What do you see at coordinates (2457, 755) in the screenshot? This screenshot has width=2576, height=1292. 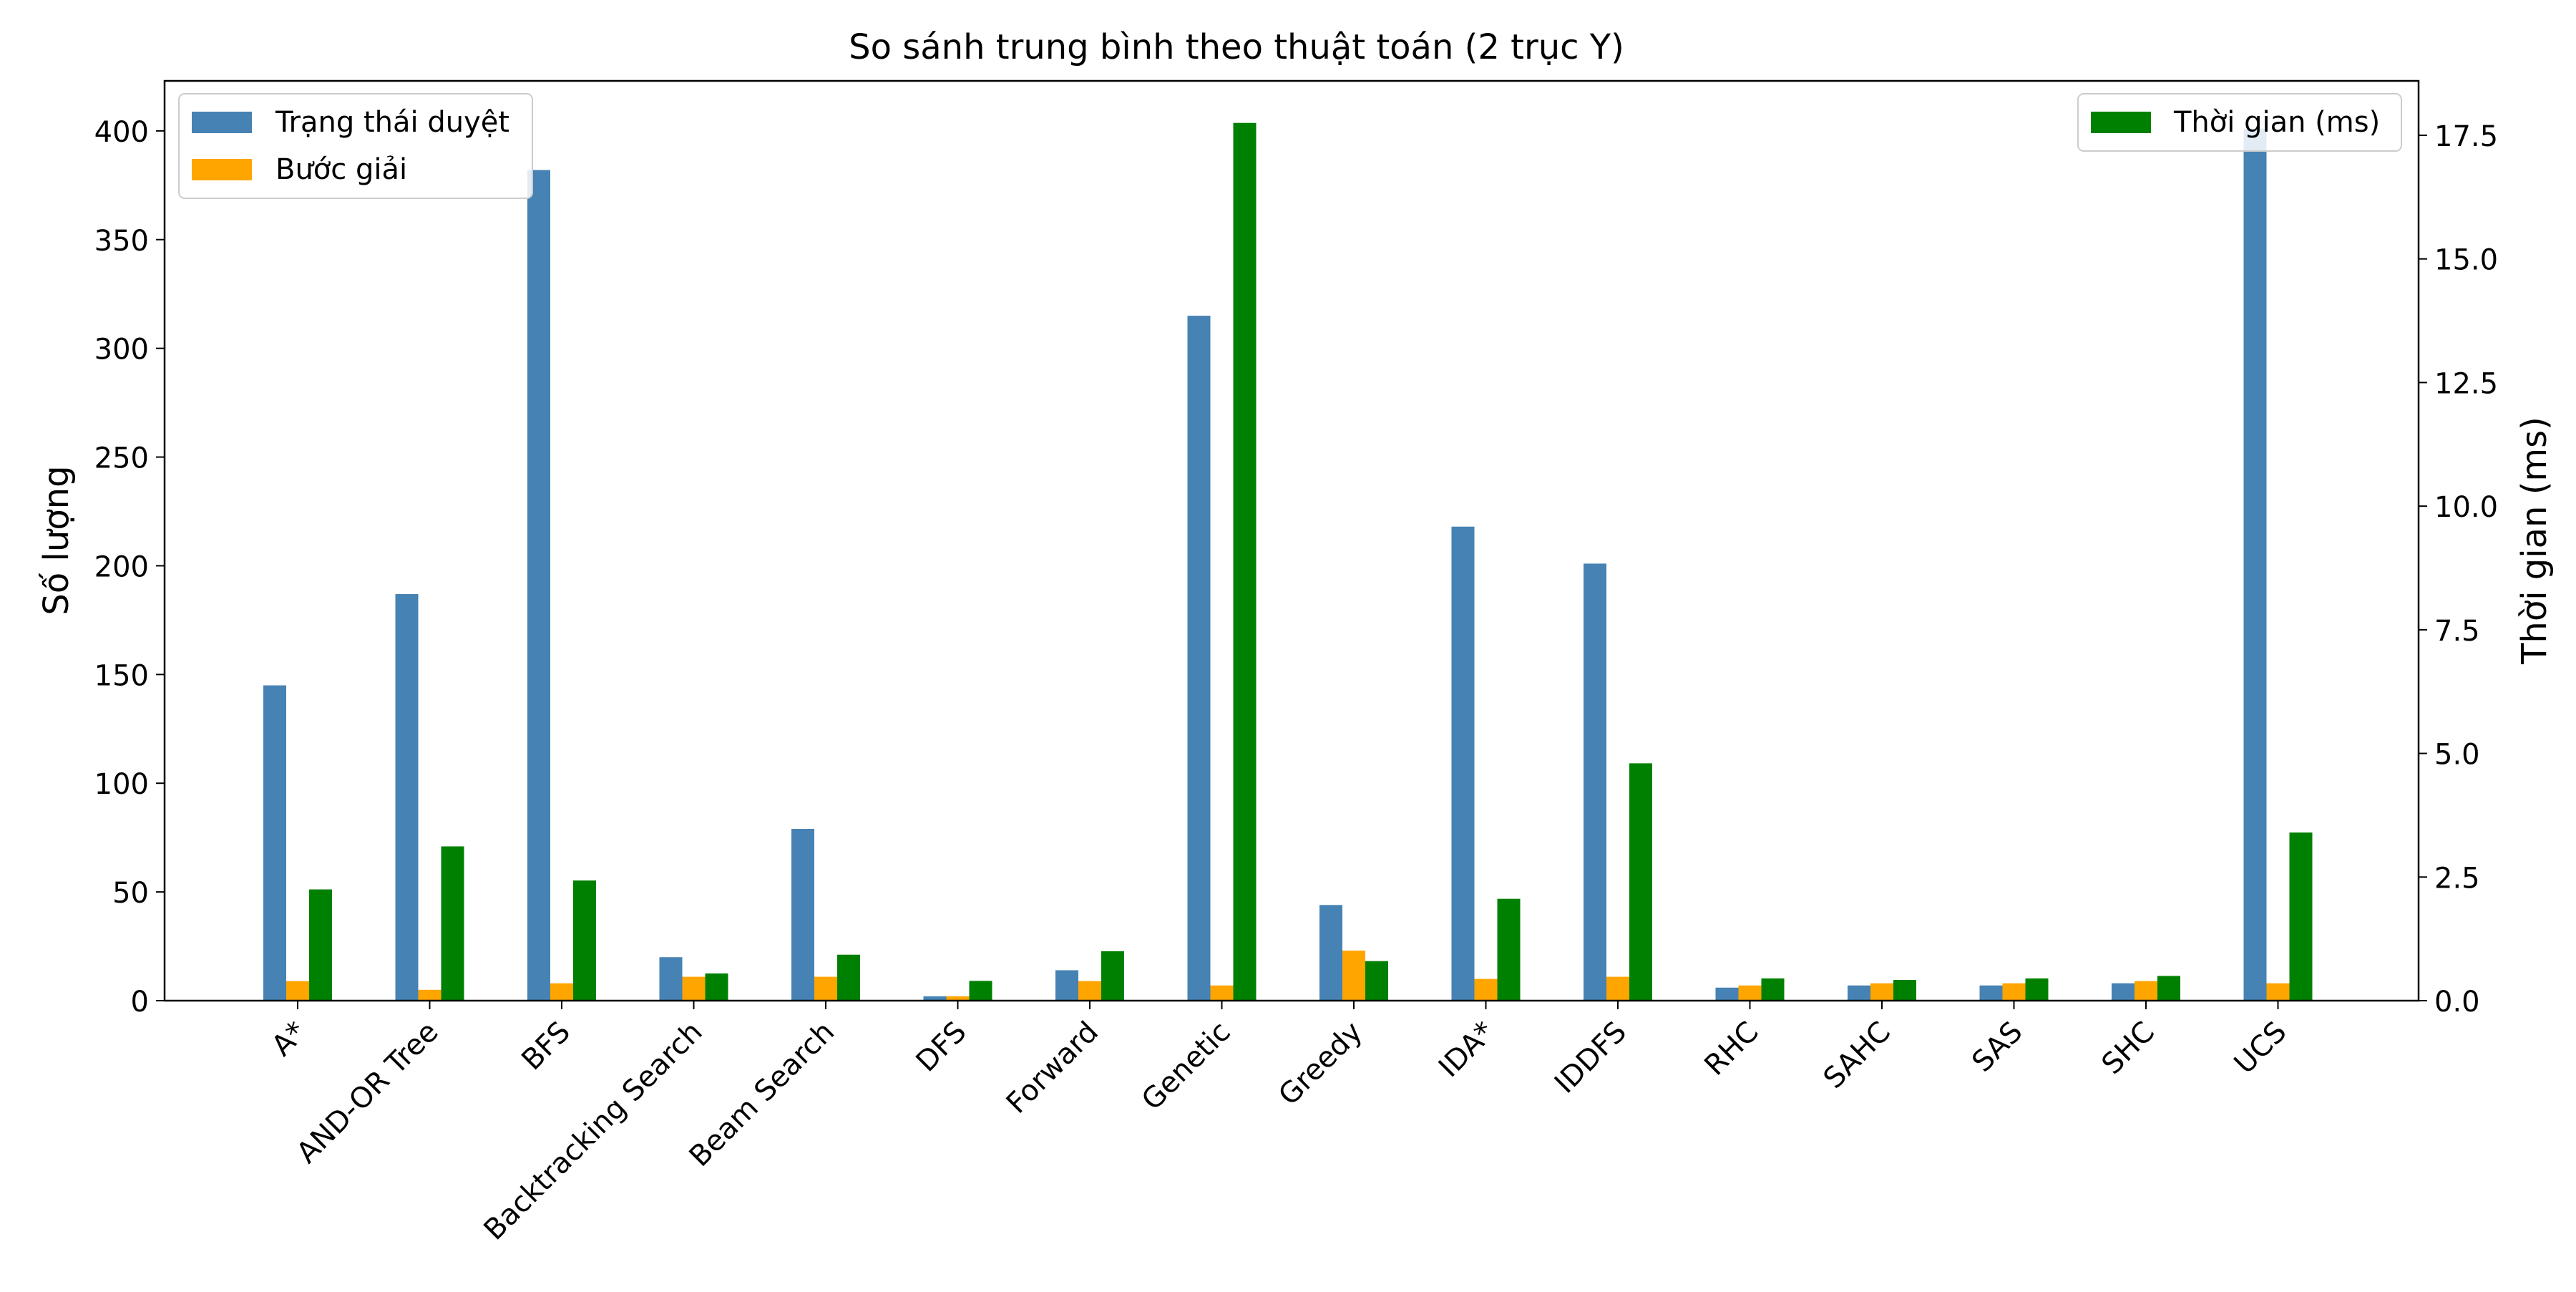 I see `y2-tick-label-2: 5.0` at bounding box center [2457, 755].